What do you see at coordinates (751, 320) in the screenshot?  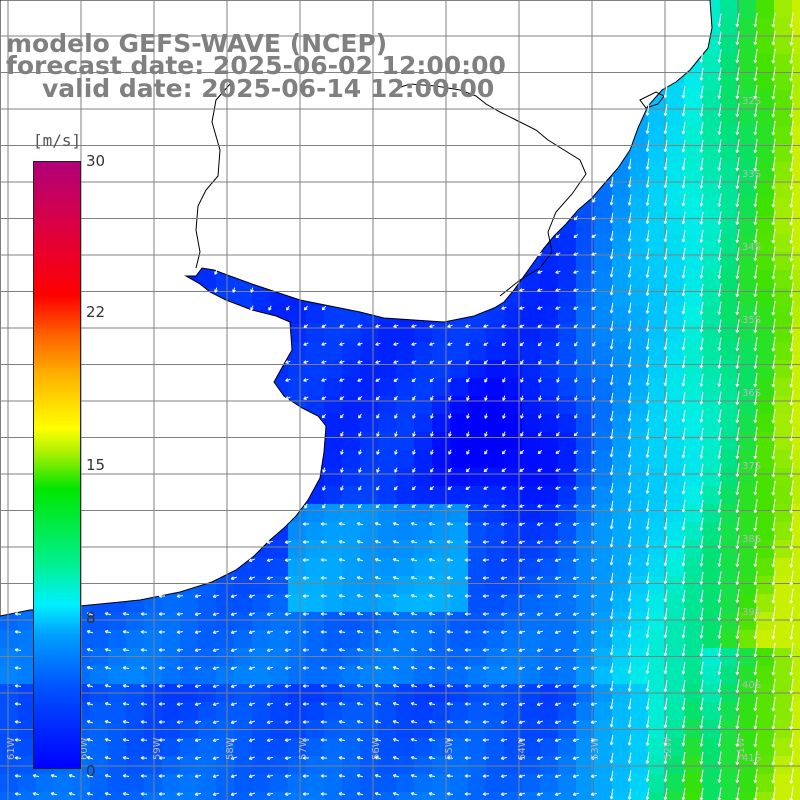 I see `latitude-label: 35S` at bounding box center [751, 320].